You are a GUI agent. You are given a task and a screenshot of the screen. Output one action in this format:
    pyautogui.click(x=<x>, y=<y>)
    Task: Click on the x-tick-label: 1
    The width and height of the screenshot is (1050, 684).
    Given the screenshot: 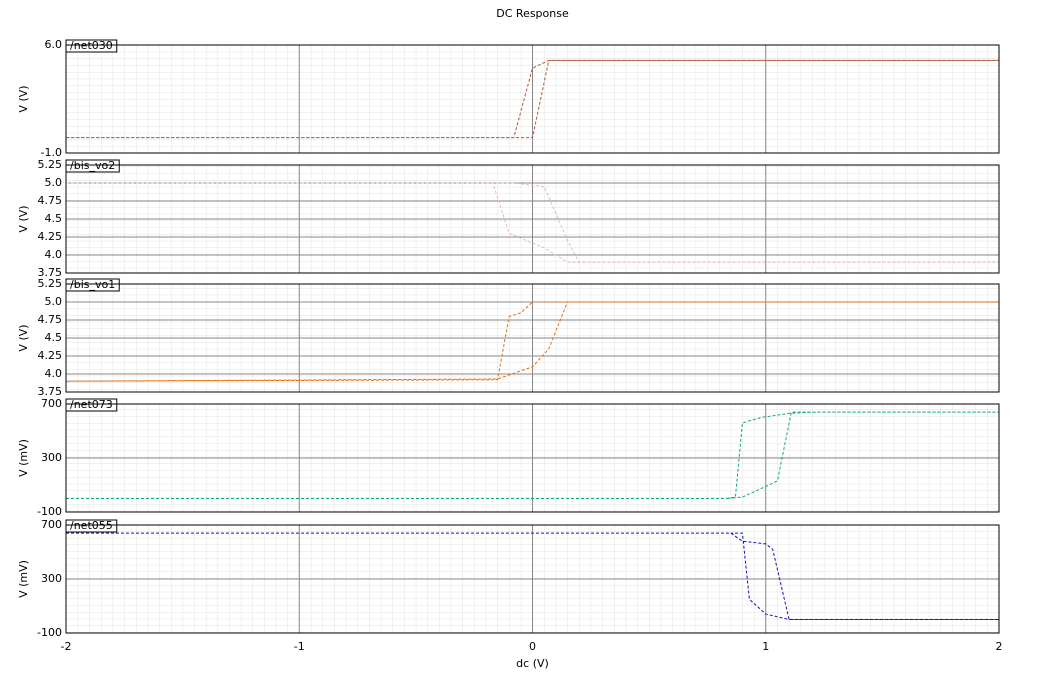 What is the action you would take?
    pyautogui.click(x=765, y=646)
    